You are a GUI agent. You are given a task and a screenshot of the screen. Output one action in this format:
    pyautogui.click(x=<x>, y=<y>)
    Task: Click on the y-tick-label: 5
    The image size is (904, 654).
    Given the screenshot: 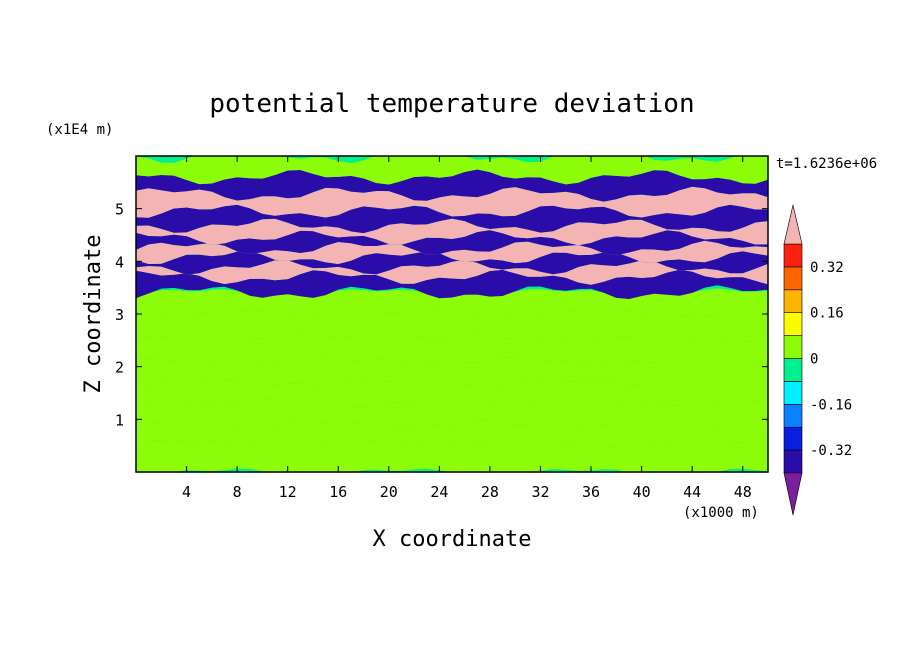 What is the action you would take?
    pyautogui.click(x=119, y=210)
    